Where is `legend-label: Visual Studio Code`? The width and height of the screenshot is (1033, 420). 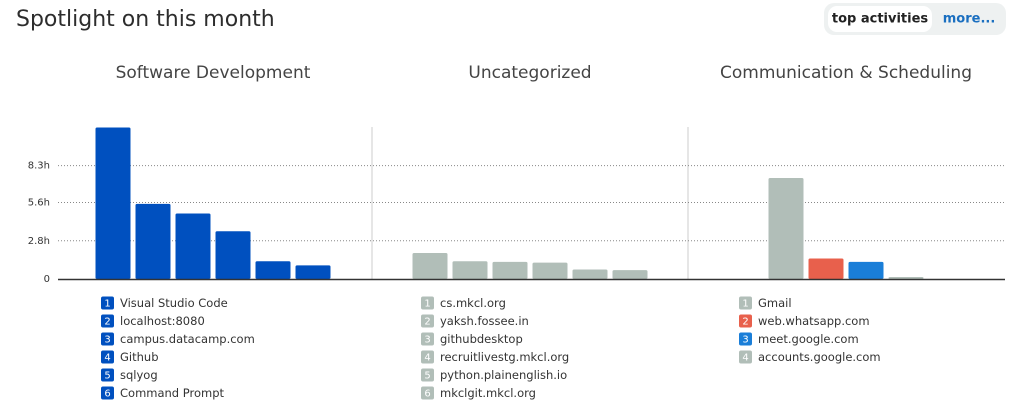 legend-label: Visual Studio Code is located at coordinates (174, 303).